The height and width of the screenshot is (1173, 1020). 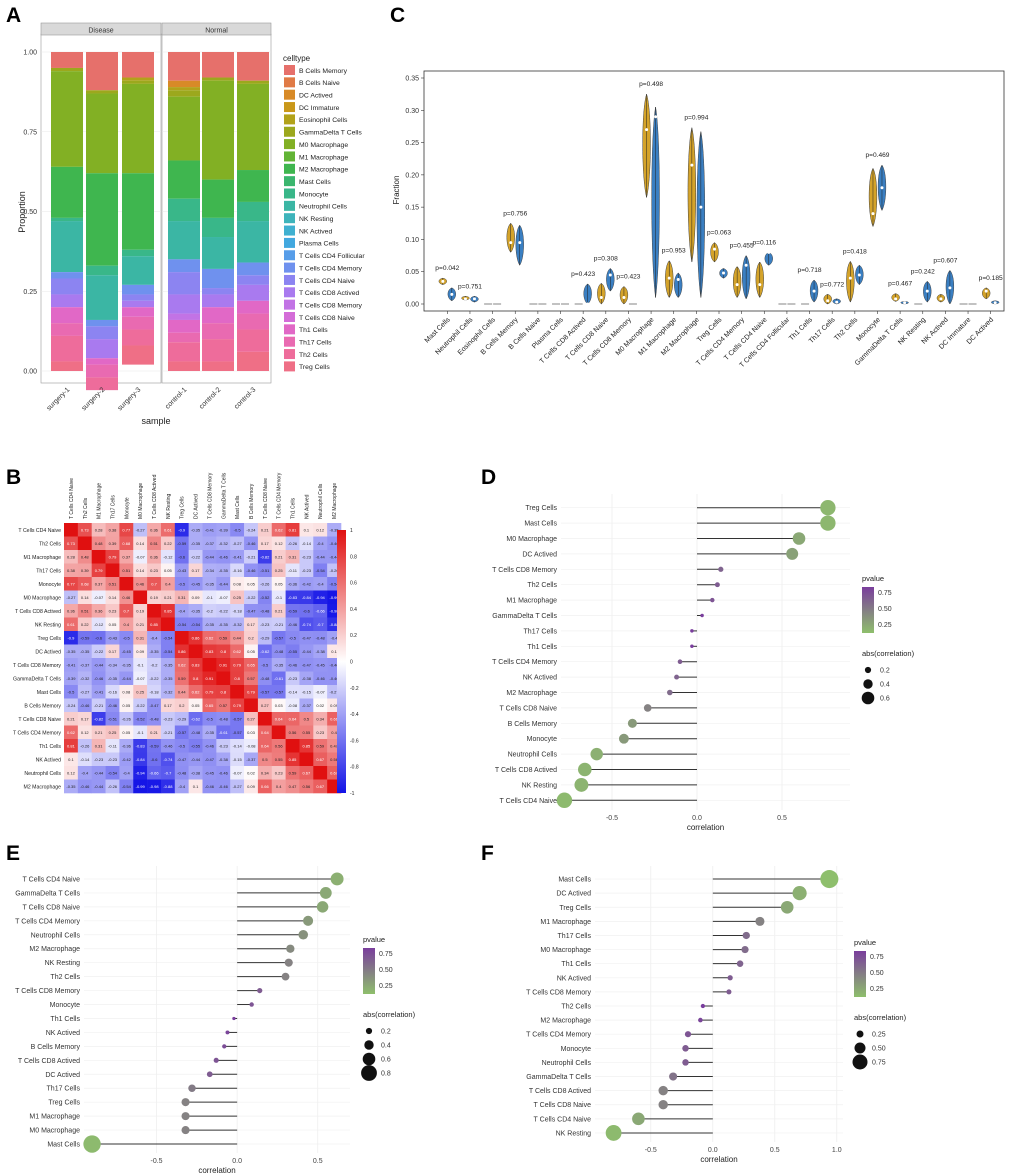 What do you see at coordinates (63, 1033) in the screenshot?
I see `y-tick-label-nk-actived: NK Actived` at bounding box center [63, 1033].